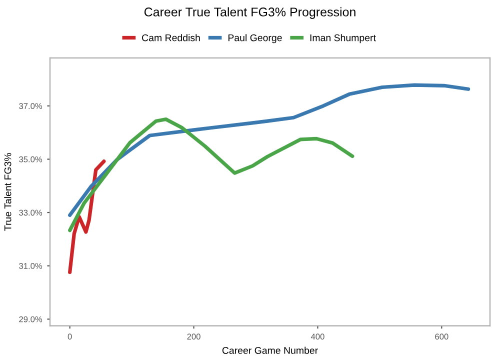 This screenshot has width=500, height=362. Describe the element at coordinates (343, 39) in the screenshot. I see `legend-label: Iman Shumpert` at that location.